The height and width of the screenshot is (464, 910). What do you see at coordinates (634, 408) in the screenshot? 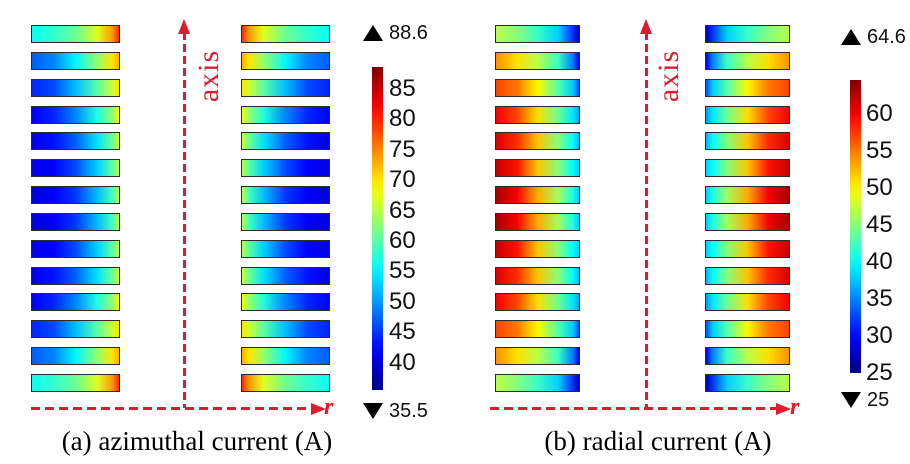
I see `r-axis-line-b` at bounding box center [634, 408].